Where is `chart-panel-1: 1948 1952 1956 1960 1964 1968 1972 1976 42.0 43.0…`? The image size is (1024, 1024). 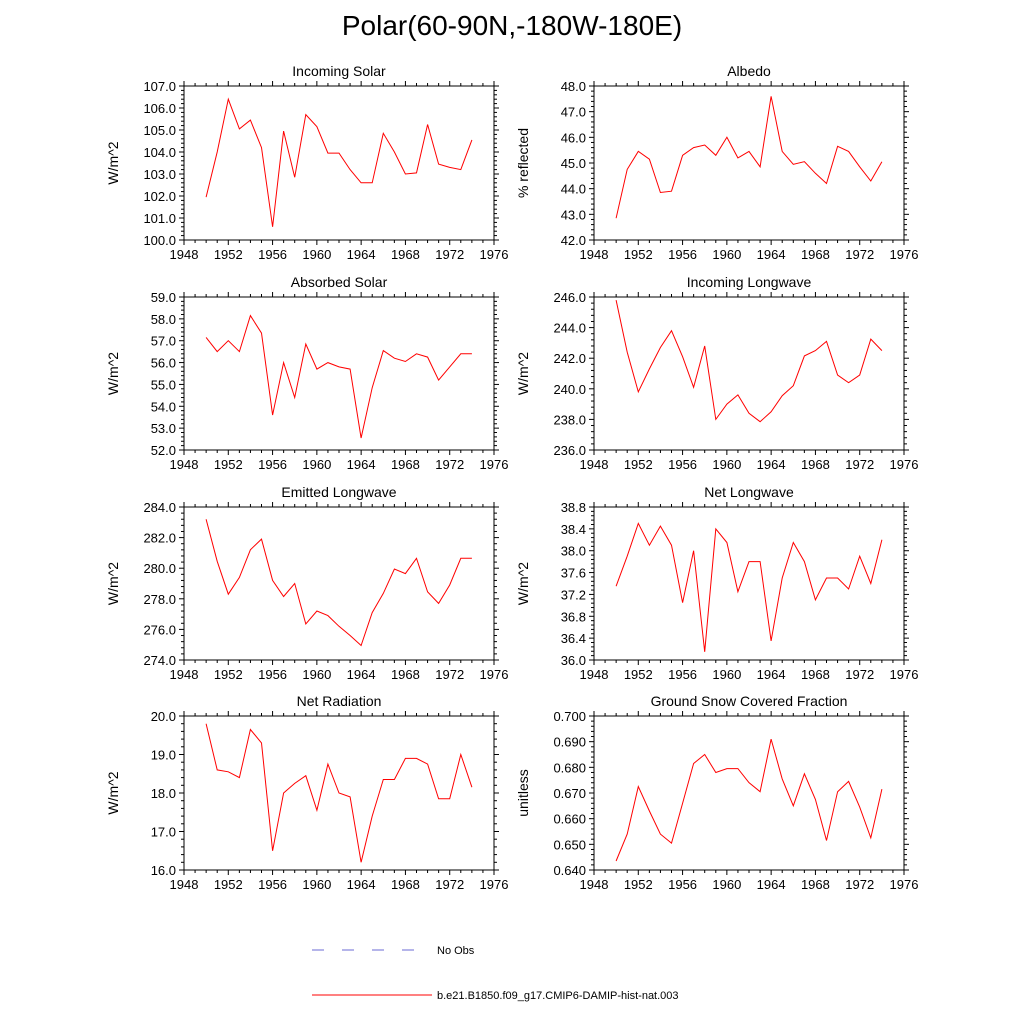
chart-panel-1: 1948 1952 1956 1960 1964 1968 1972 1976 42.0 43.0… is located at coordinates (716, 162).